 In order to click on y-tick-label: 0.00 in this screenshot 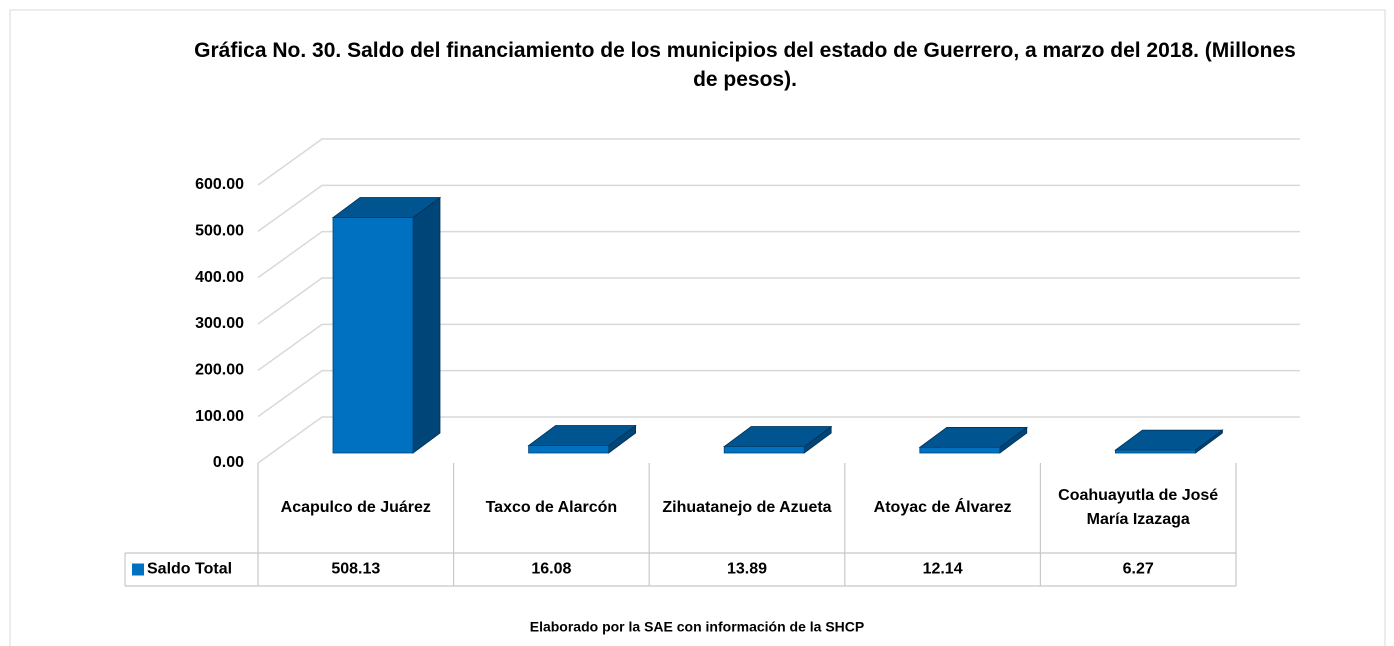, I will do `click(228, 462)`.